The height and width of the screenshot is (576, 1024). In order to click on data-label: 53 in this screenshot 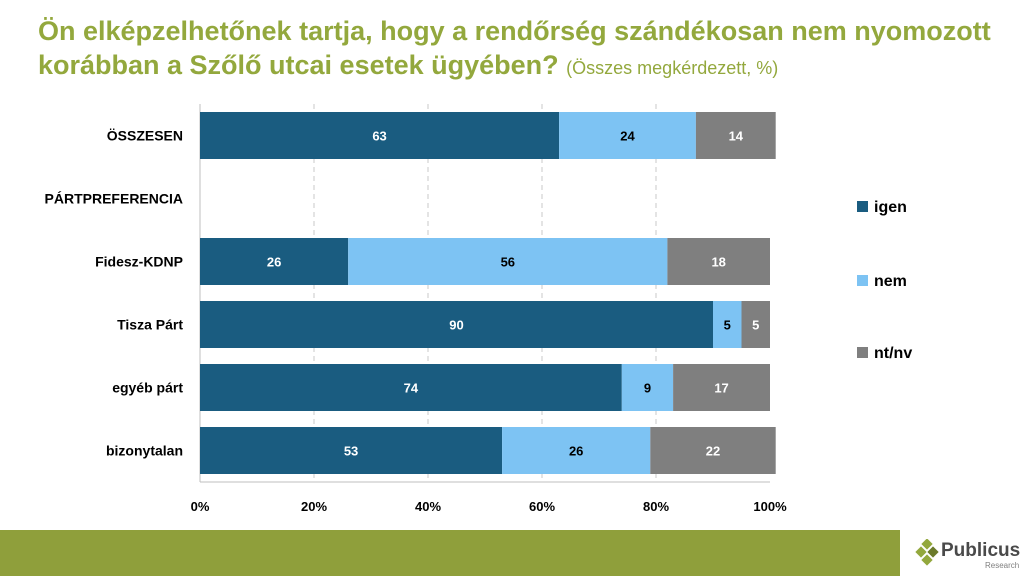, I will do `click(351, 451)`.